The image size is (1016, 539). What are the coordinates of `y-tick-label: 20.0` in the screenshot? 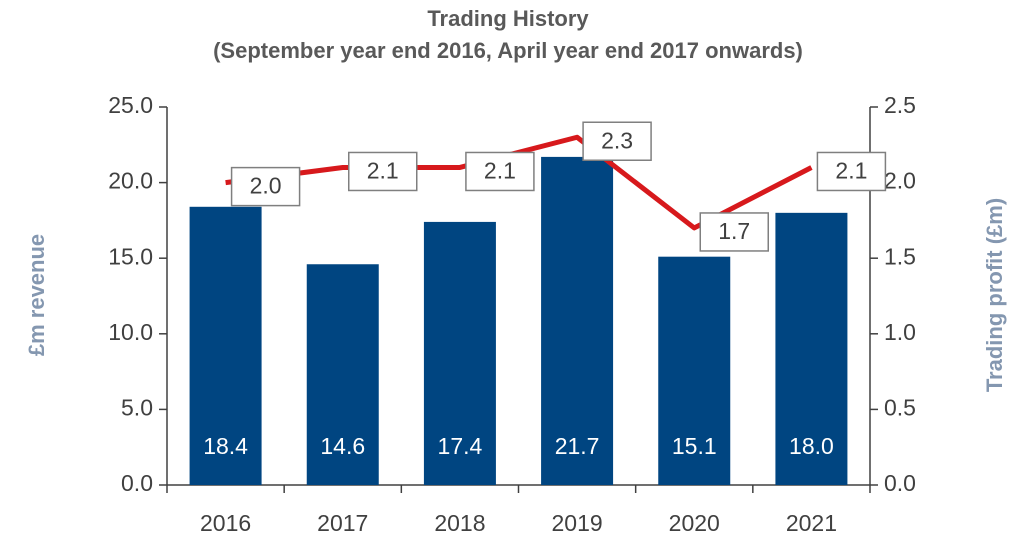 It's located at (130, 181).